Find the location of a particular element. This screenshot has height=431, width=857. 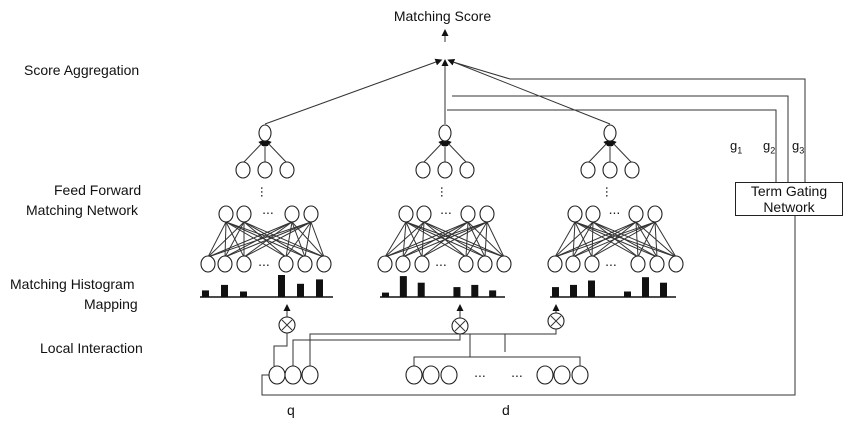

feed-forward-label-line1: Feed Forward is located at coordinates (98, 190).